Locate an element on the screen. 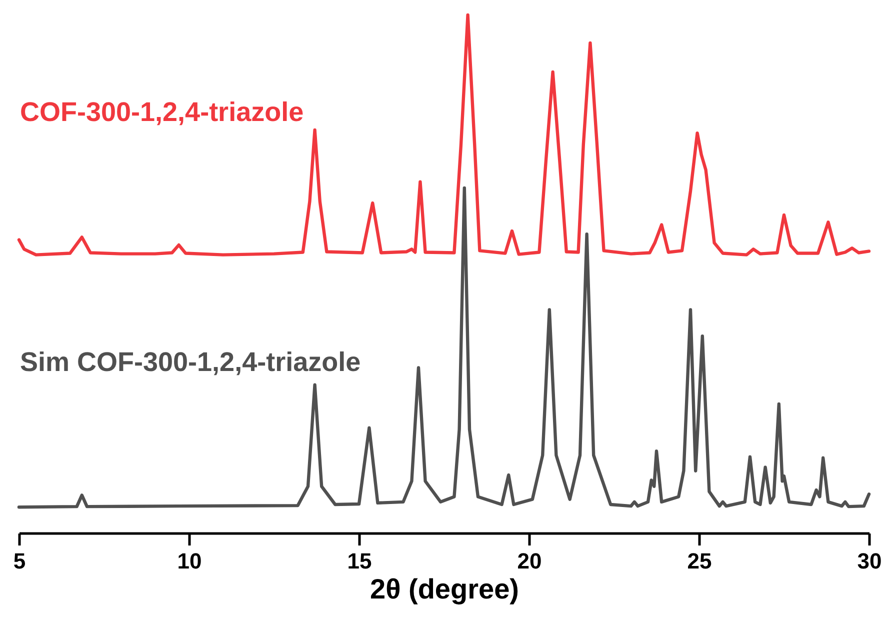 This screenshot has width=890, height=642. x-tick-label: 10 is located at coordinates (189, 561).